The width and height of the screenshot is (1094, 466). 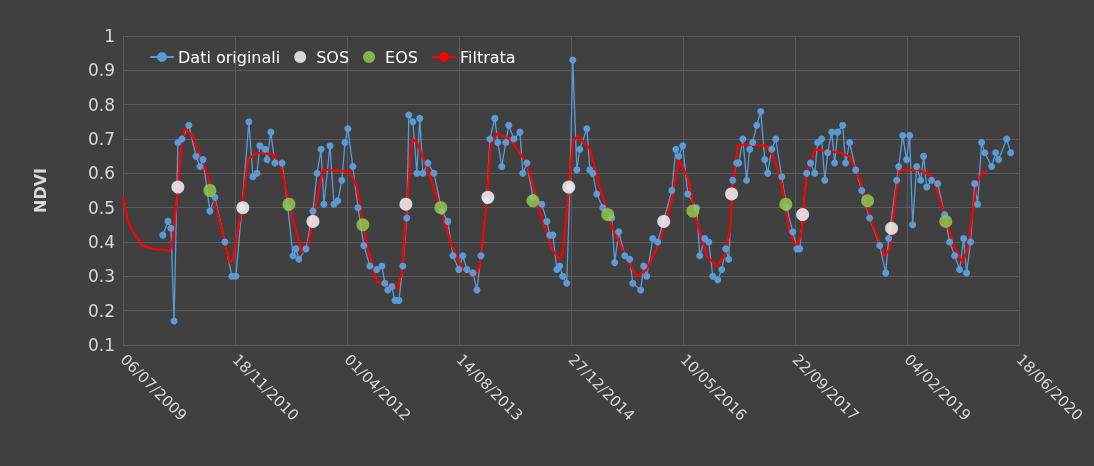 I want to click on legend-label: SOS, so click(x=333, y=57).